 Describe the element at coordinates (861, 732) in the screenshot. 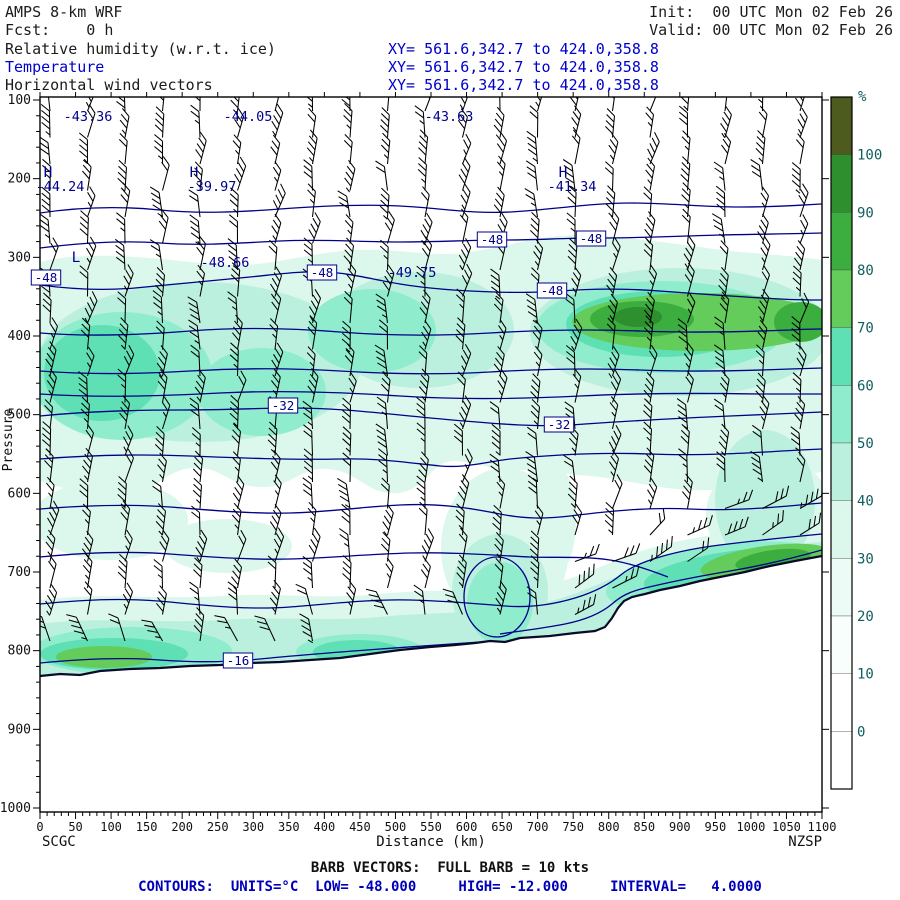

I see `colorbar-tick-label: 0` at that location.